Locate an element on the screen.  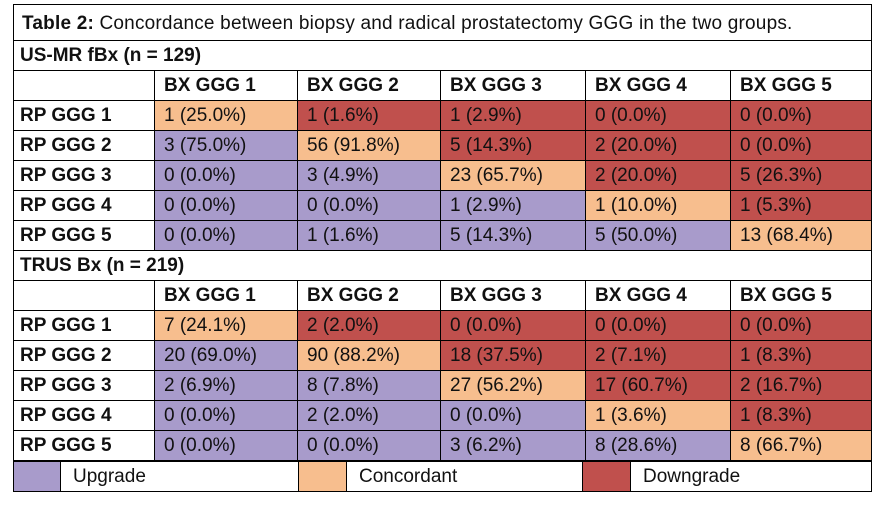
legend-label: Downgrade is located at coordinates (751, 476).